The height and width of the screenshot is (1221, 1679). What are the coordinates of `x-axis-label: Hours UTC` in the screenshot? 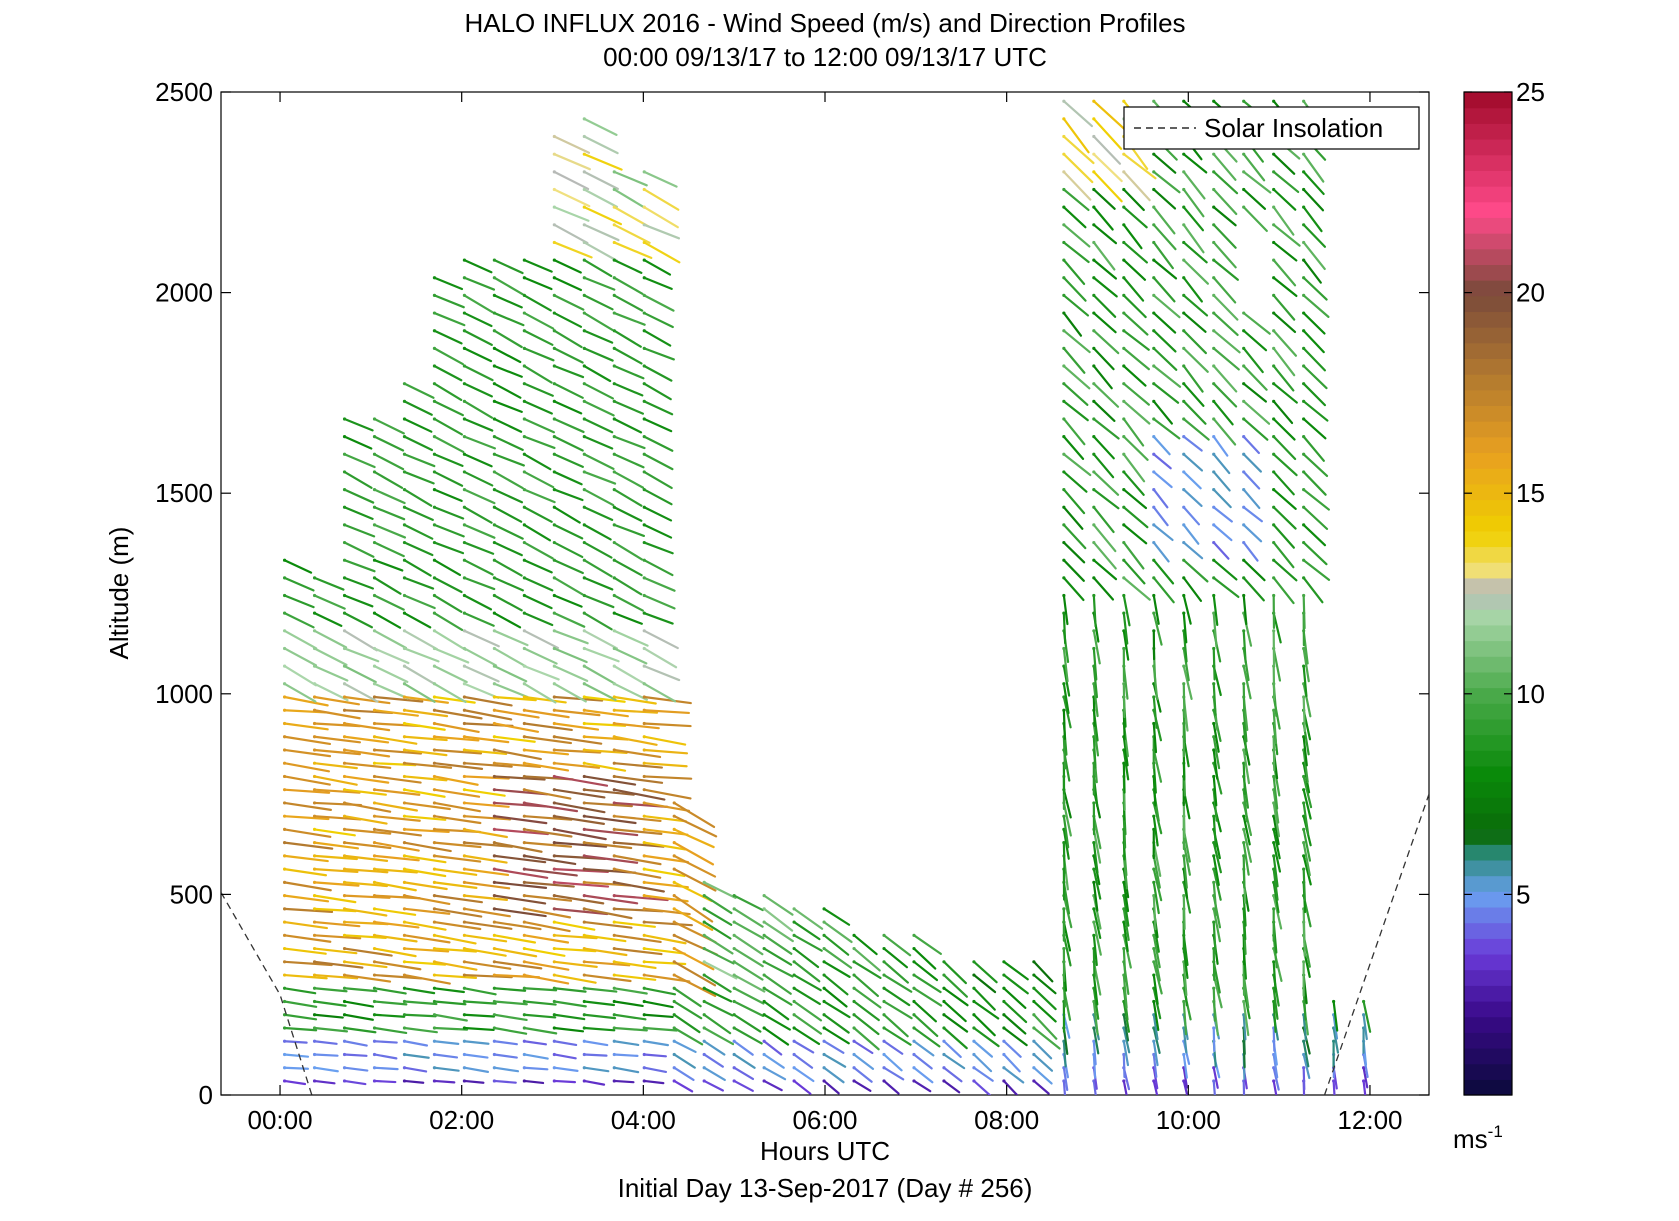 It's located at (825, 1151).